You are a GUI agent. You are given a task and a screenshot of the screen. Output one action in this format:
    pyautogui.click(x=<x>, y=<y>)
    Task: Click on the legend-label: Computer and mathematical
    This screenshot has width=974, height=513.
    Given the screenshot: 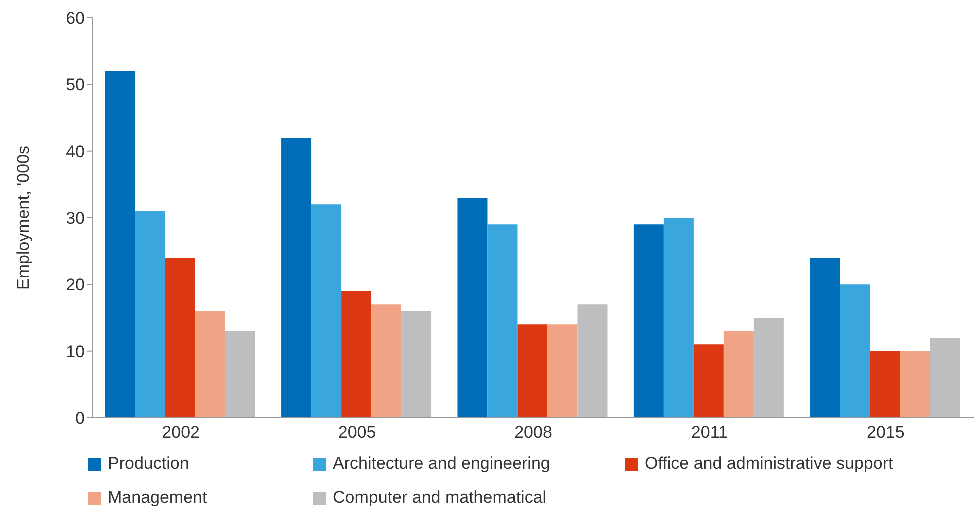 What is the action you would take?
    pyautogui.click(x=440, y=498)
    